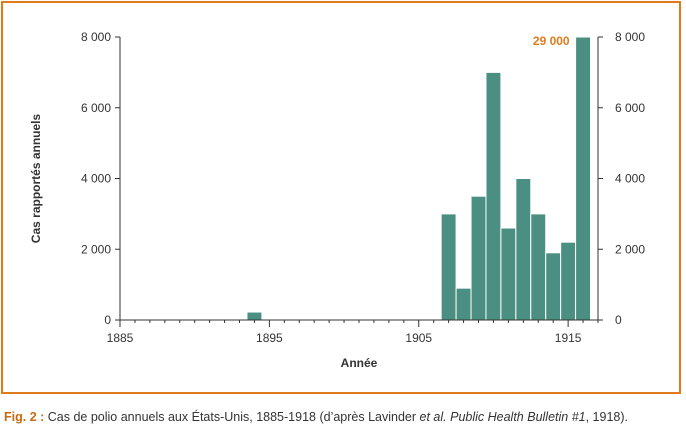 Image resolution: width=686 pixels, height=430 pixels. Describe the element at coordinates (463, 304) in the screenshot. I see `bar-1908` at that location.